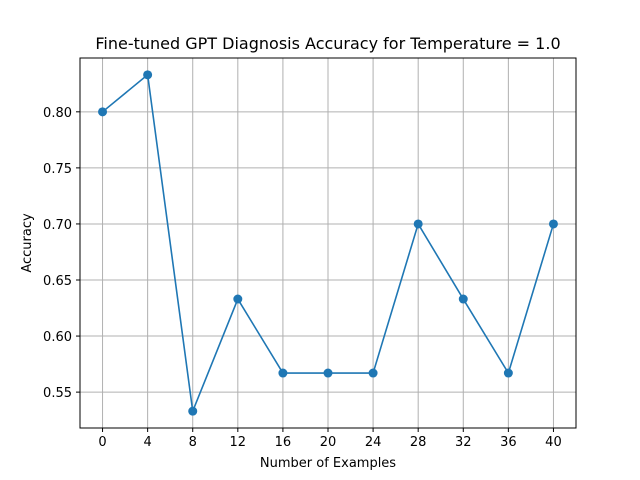  What do you see at coordinates (57, 281) in the screenshot?
I see `y-tick-label: 0.65` at bounding box center [57, 281].